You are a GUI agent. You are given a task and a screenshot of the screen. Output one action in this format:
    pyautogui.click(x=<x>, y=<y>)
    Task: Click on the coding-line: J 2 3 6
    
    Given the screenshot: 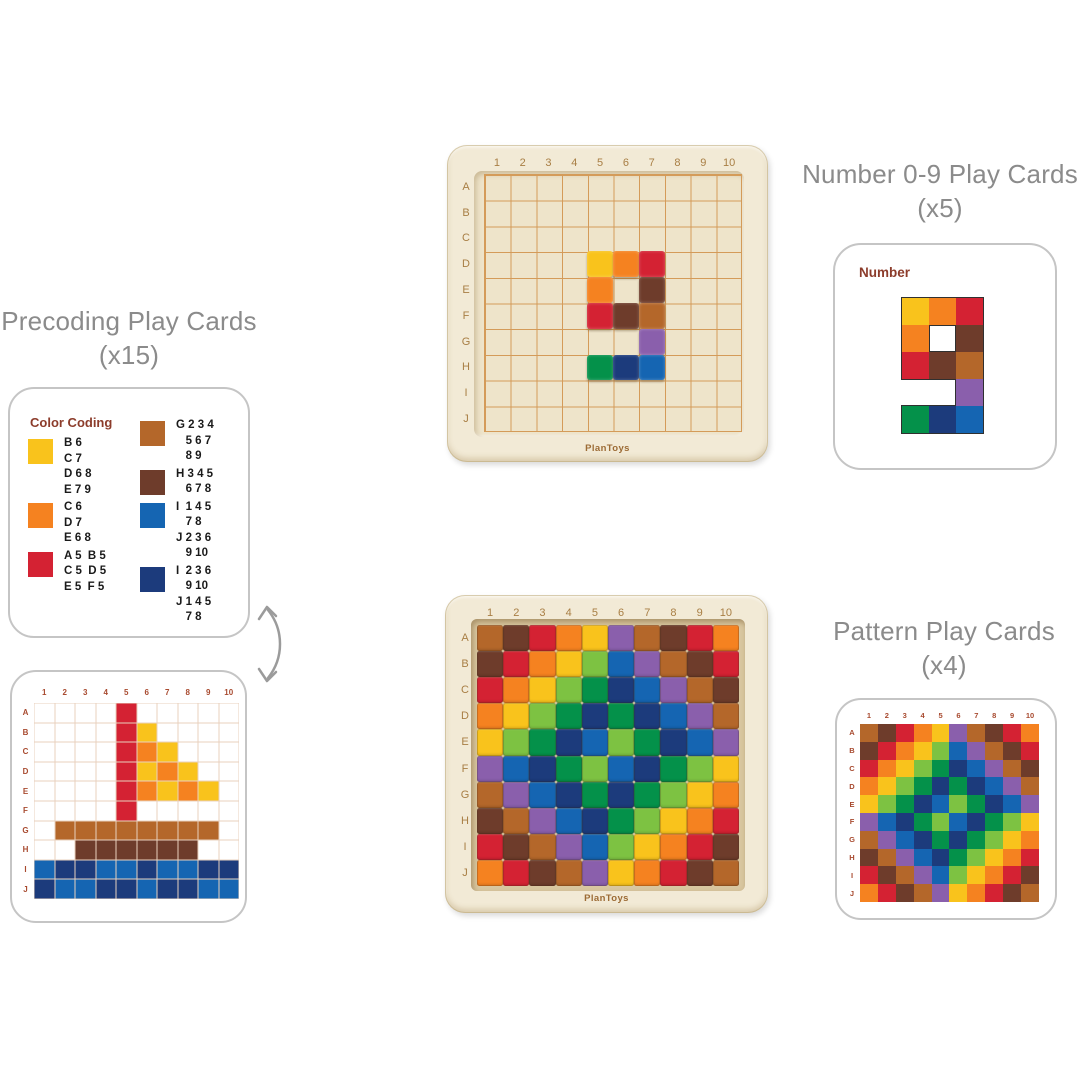 What is the action you would take?
    pyautogui.click(x=194, y=537)
    